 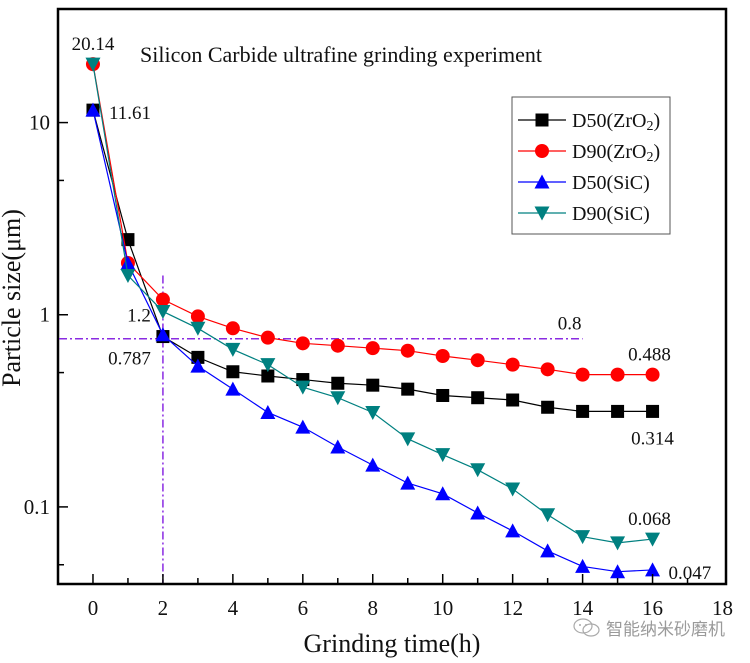 I want to click on legend-label: D90(SiC), so click(x=611, y=214).